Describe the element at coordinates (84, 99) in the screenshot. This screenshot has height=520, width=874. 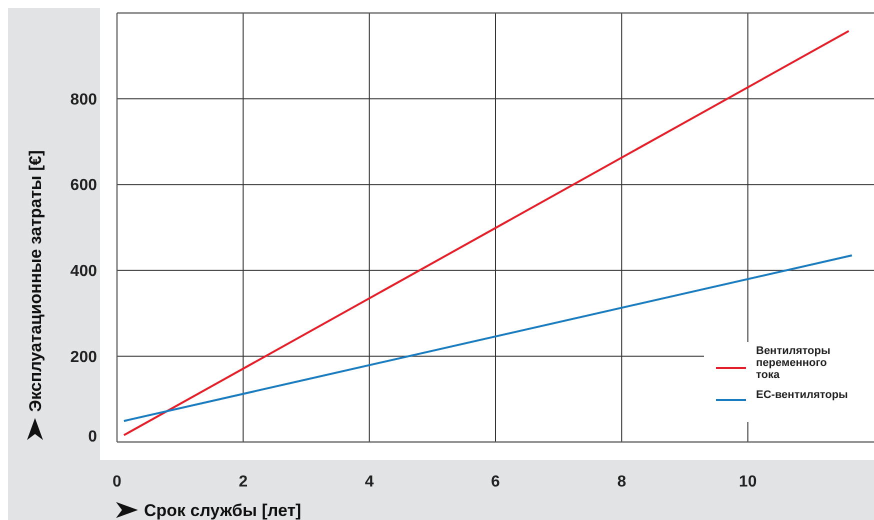
I see `y-tick-label: 800` at that location.